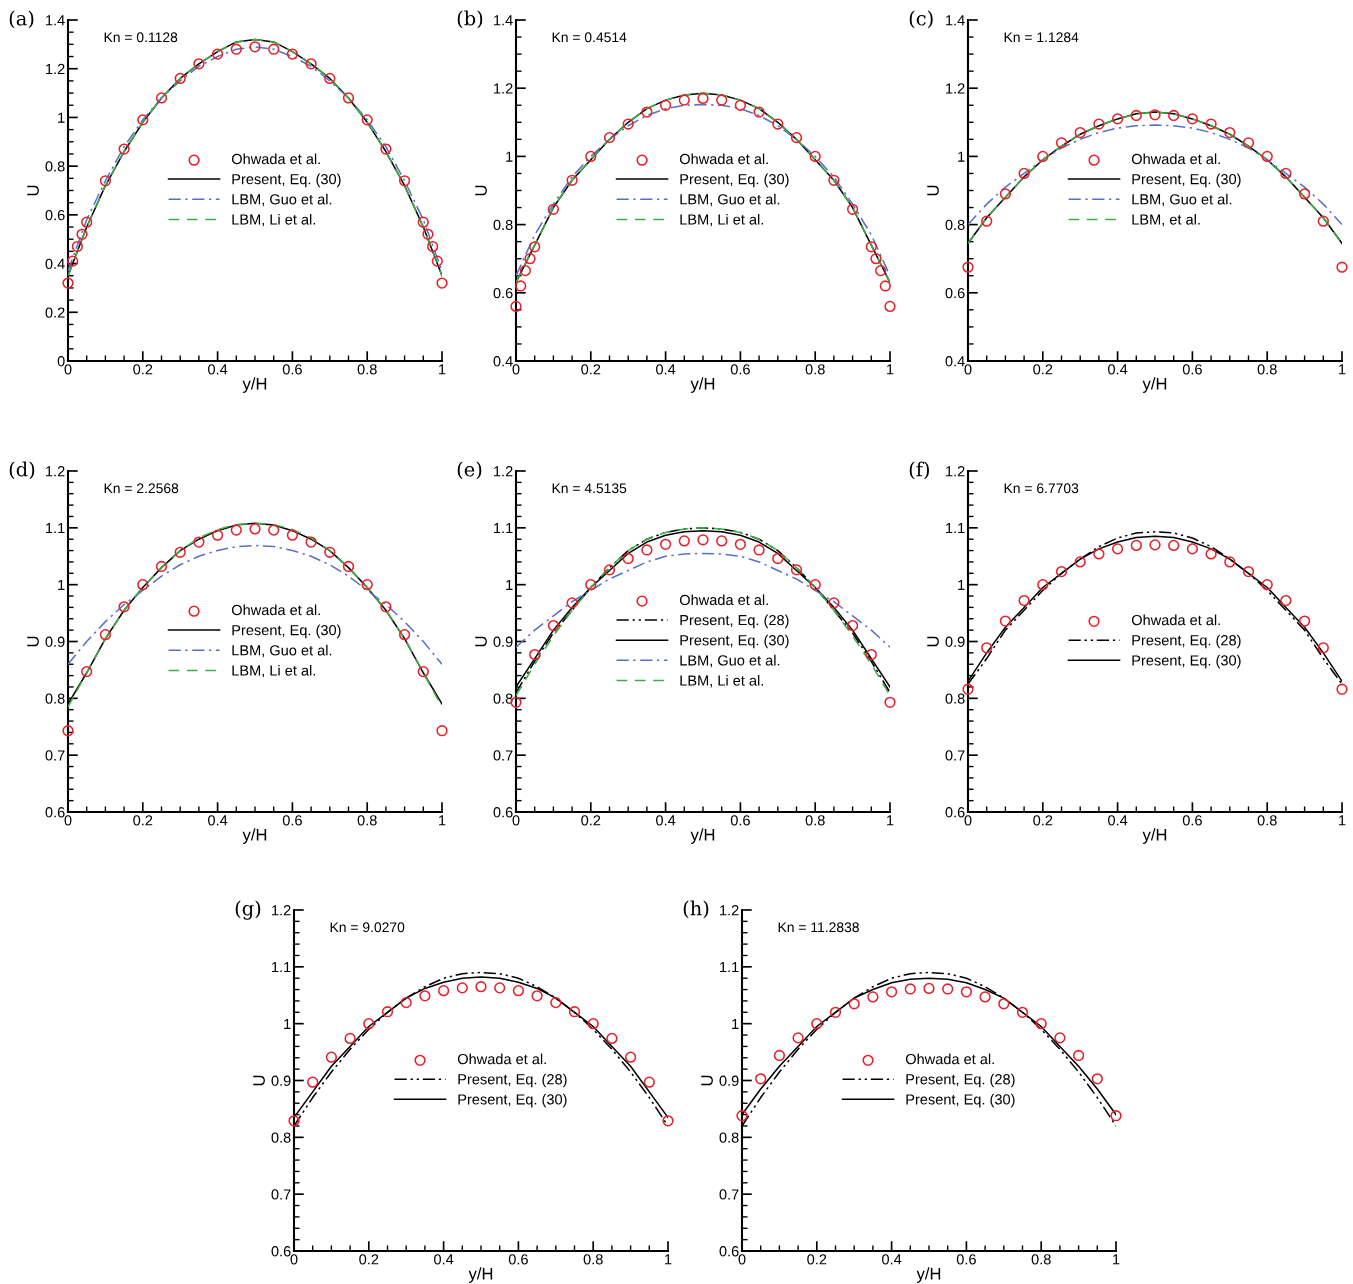 This screenshot has height=1284, width=1353. I want to click on annotation: Kn = 0.1128, so click(141, 37).